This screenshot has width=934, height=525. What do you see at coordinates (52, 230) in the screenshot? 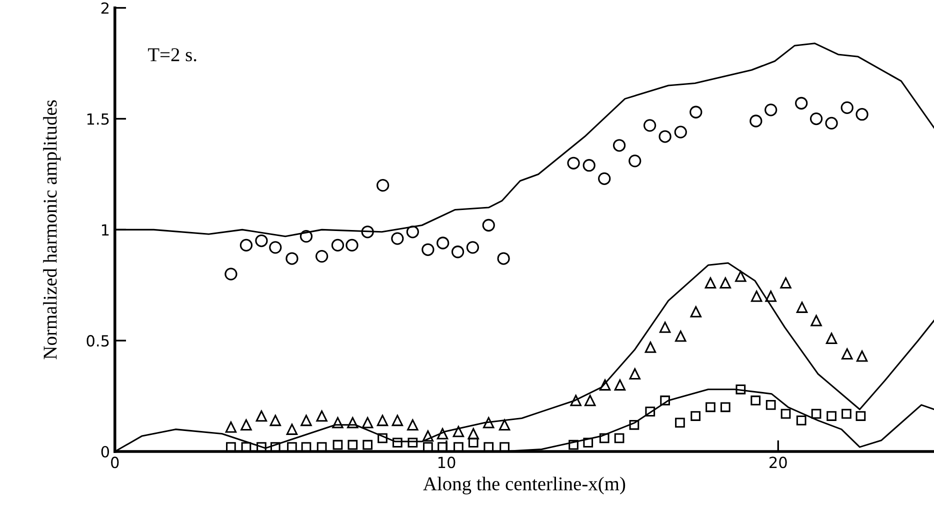
I see `y-axis-title: Normalized harmonic amplitudes` at bounding box center [52, 230].